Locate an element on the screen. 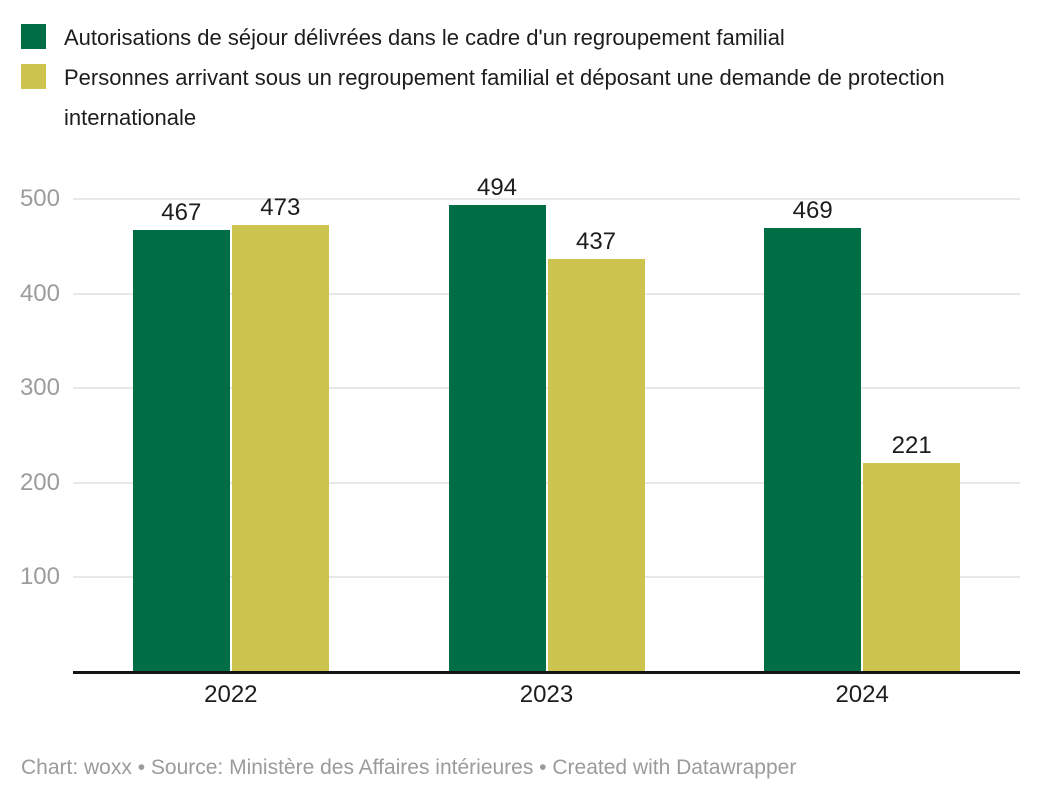 The image size is (1040, 804). bar-2022-yellow is located at coordinates (280, 448).